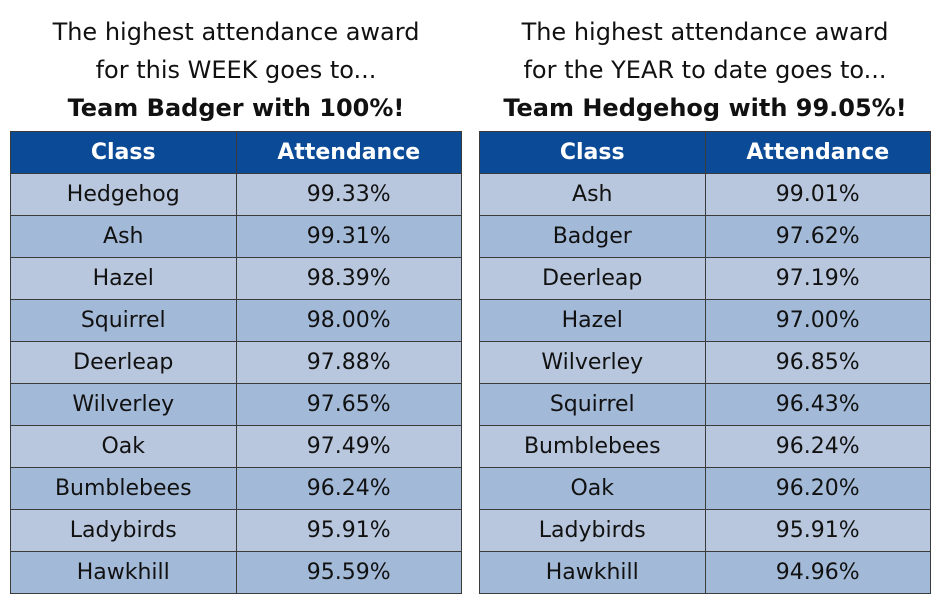  I want to click on table-row: Hawkhill 94.96%, so click(705, 572).